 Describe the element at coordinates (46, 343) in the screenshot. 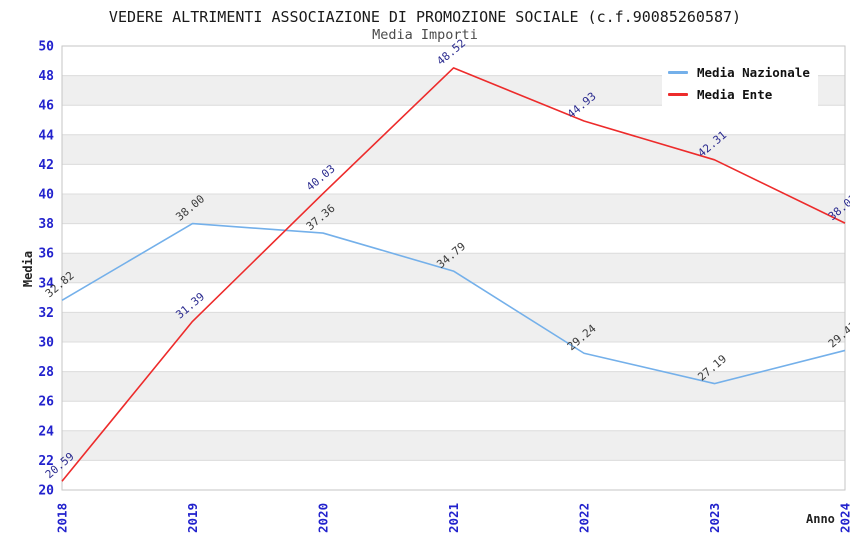

I see `y-tick-label: 30` at that location.